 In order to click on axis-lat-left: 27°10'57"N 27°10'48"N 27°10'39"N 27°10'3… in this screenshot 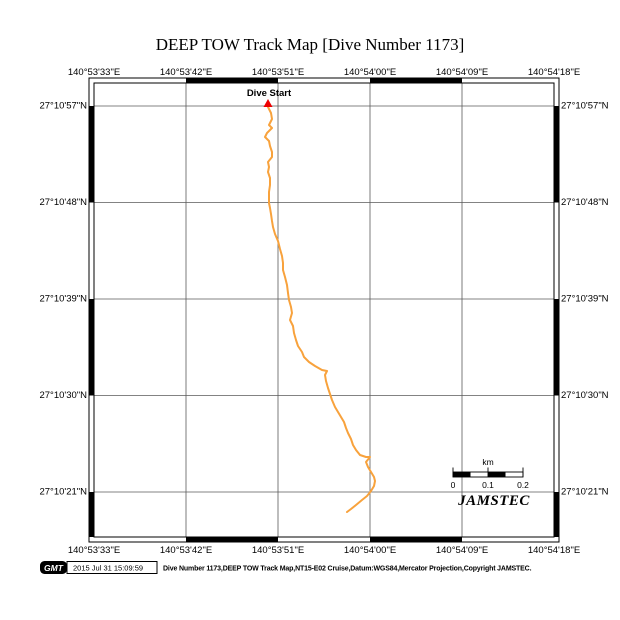, I will do `click(63, 299)`.